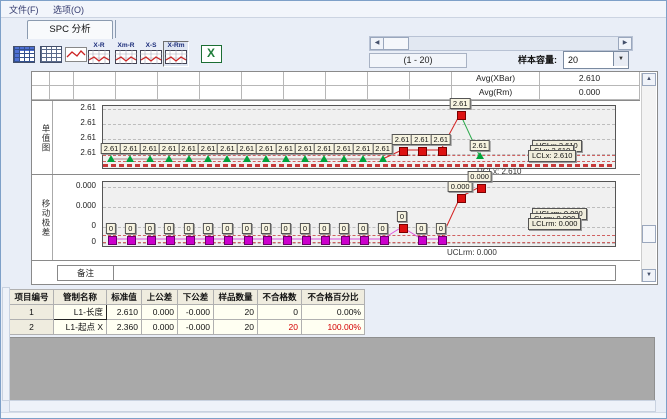 Image resolution: width=667 pixels, height=419 pixels. What do you see at coordinates (151, 45) in the screenshot?
I see `xs-chart-label: X-S` at bounding box center [151, 45].